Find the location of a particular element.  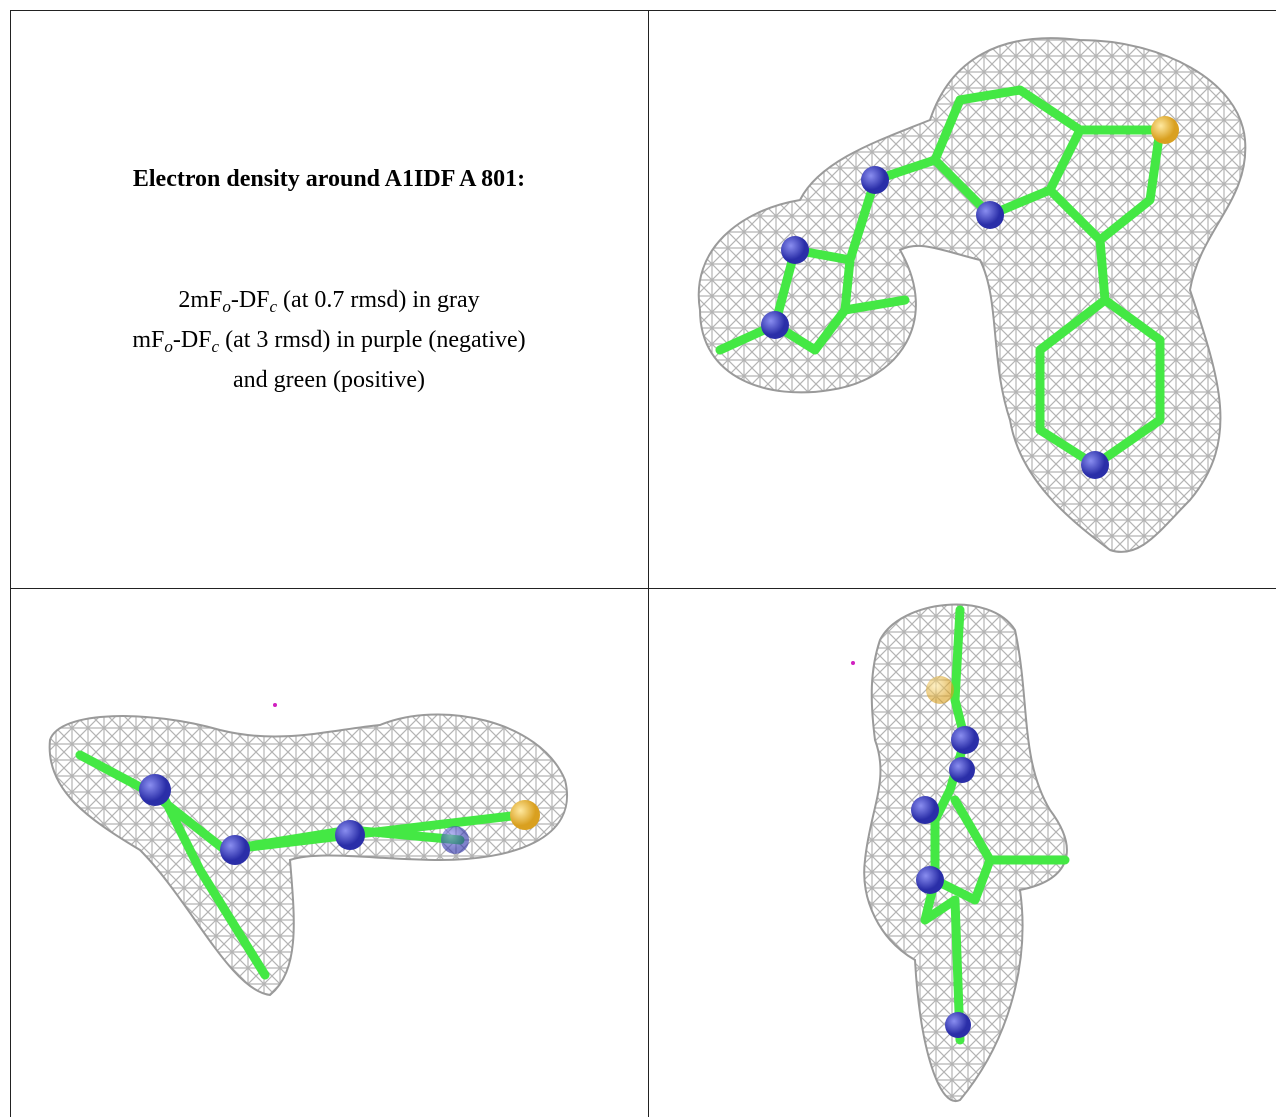

legend-line: and green (positive) is located at coordinates (329, 380).